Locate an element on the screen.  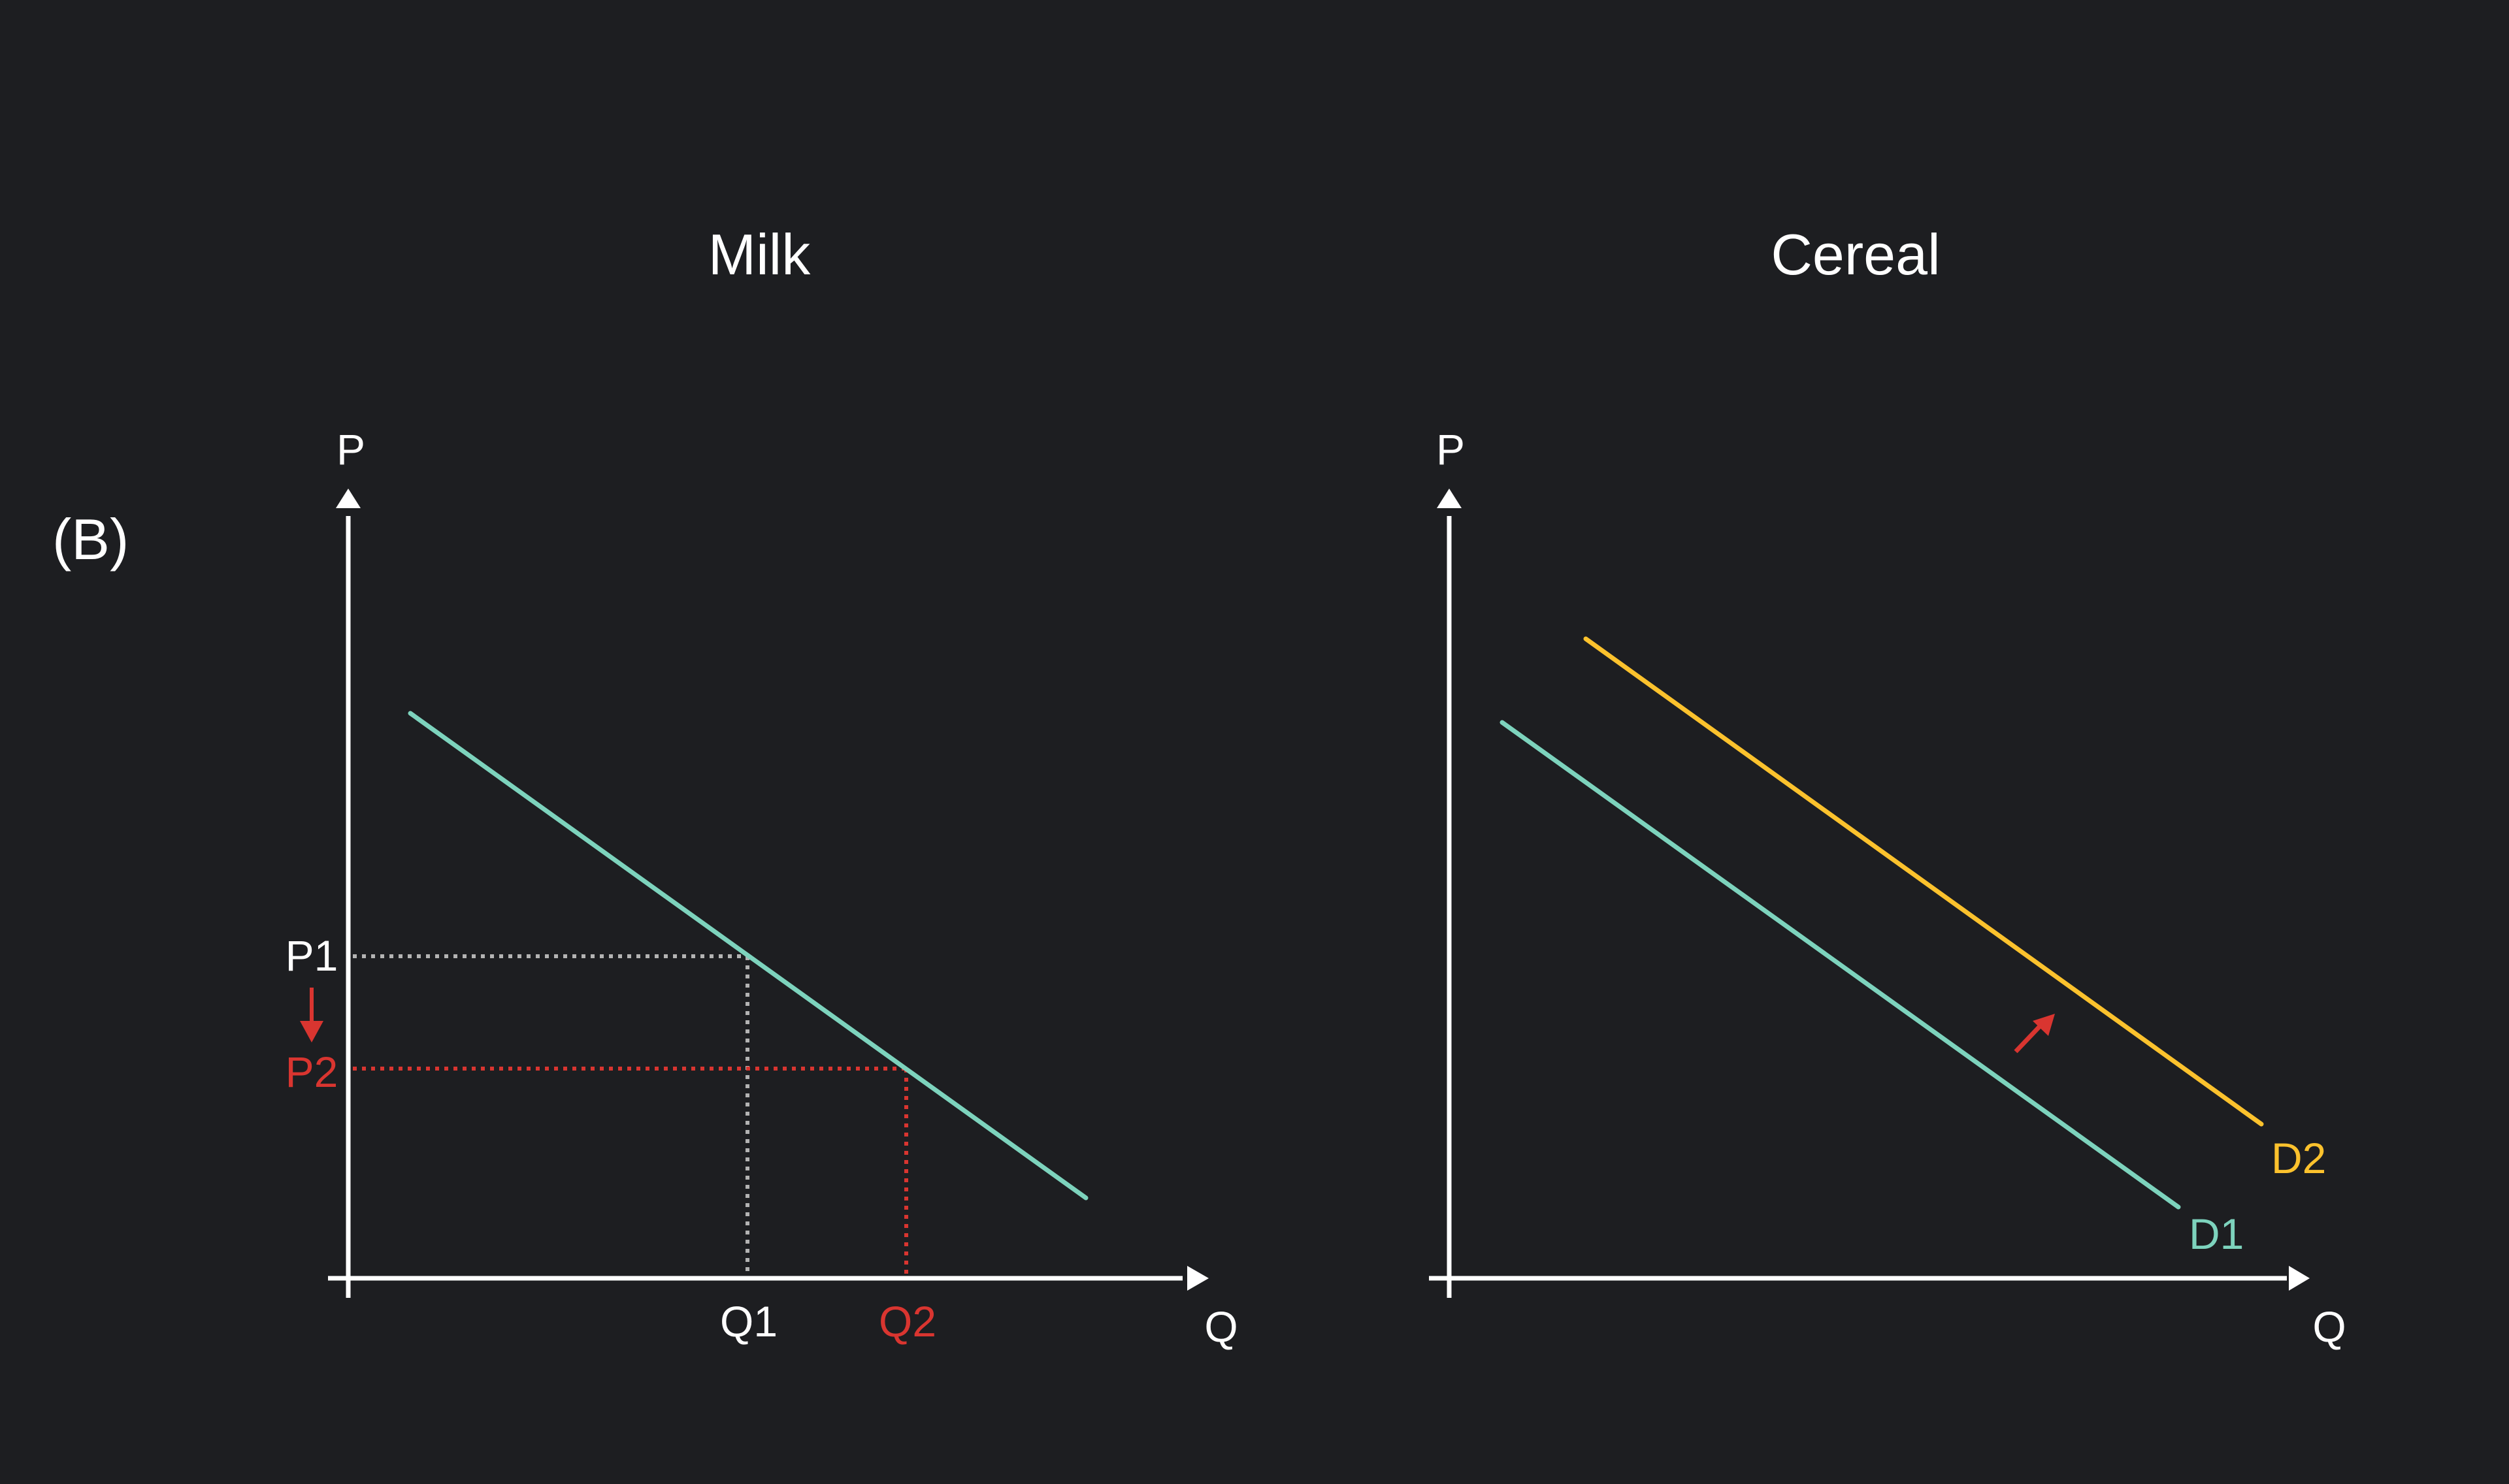
panel-label: (B) is located at coordinates (90, 539).